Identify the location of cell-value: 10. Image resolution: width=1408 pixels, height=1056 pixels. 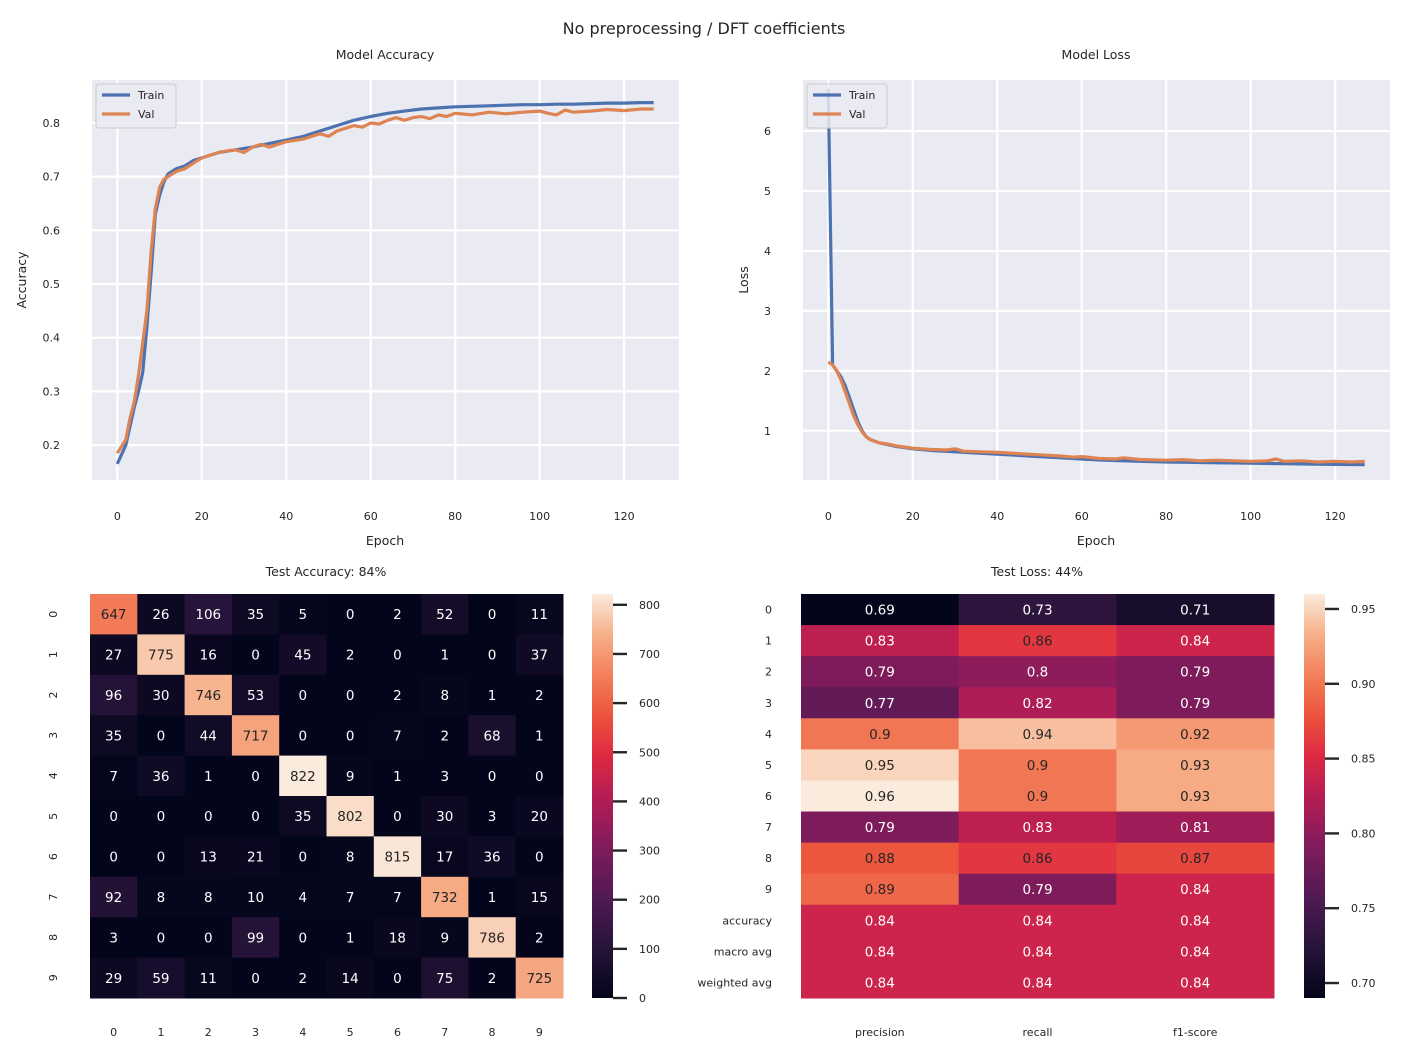
(255, 898).